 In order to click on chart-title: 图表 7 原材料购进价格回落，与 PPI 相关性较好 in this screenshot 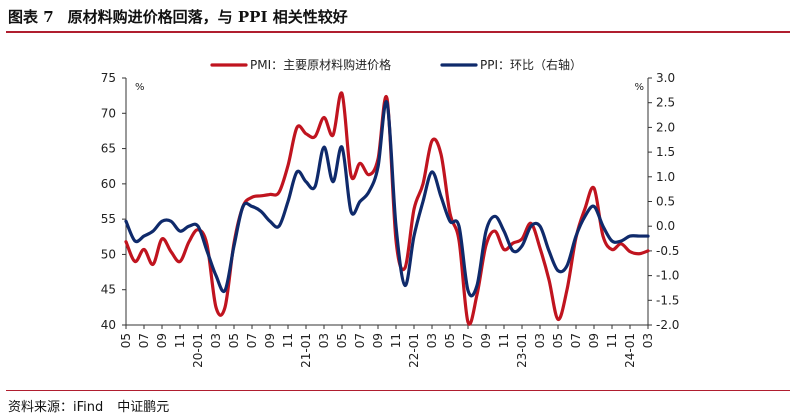, I will do `click(178, 16)`.